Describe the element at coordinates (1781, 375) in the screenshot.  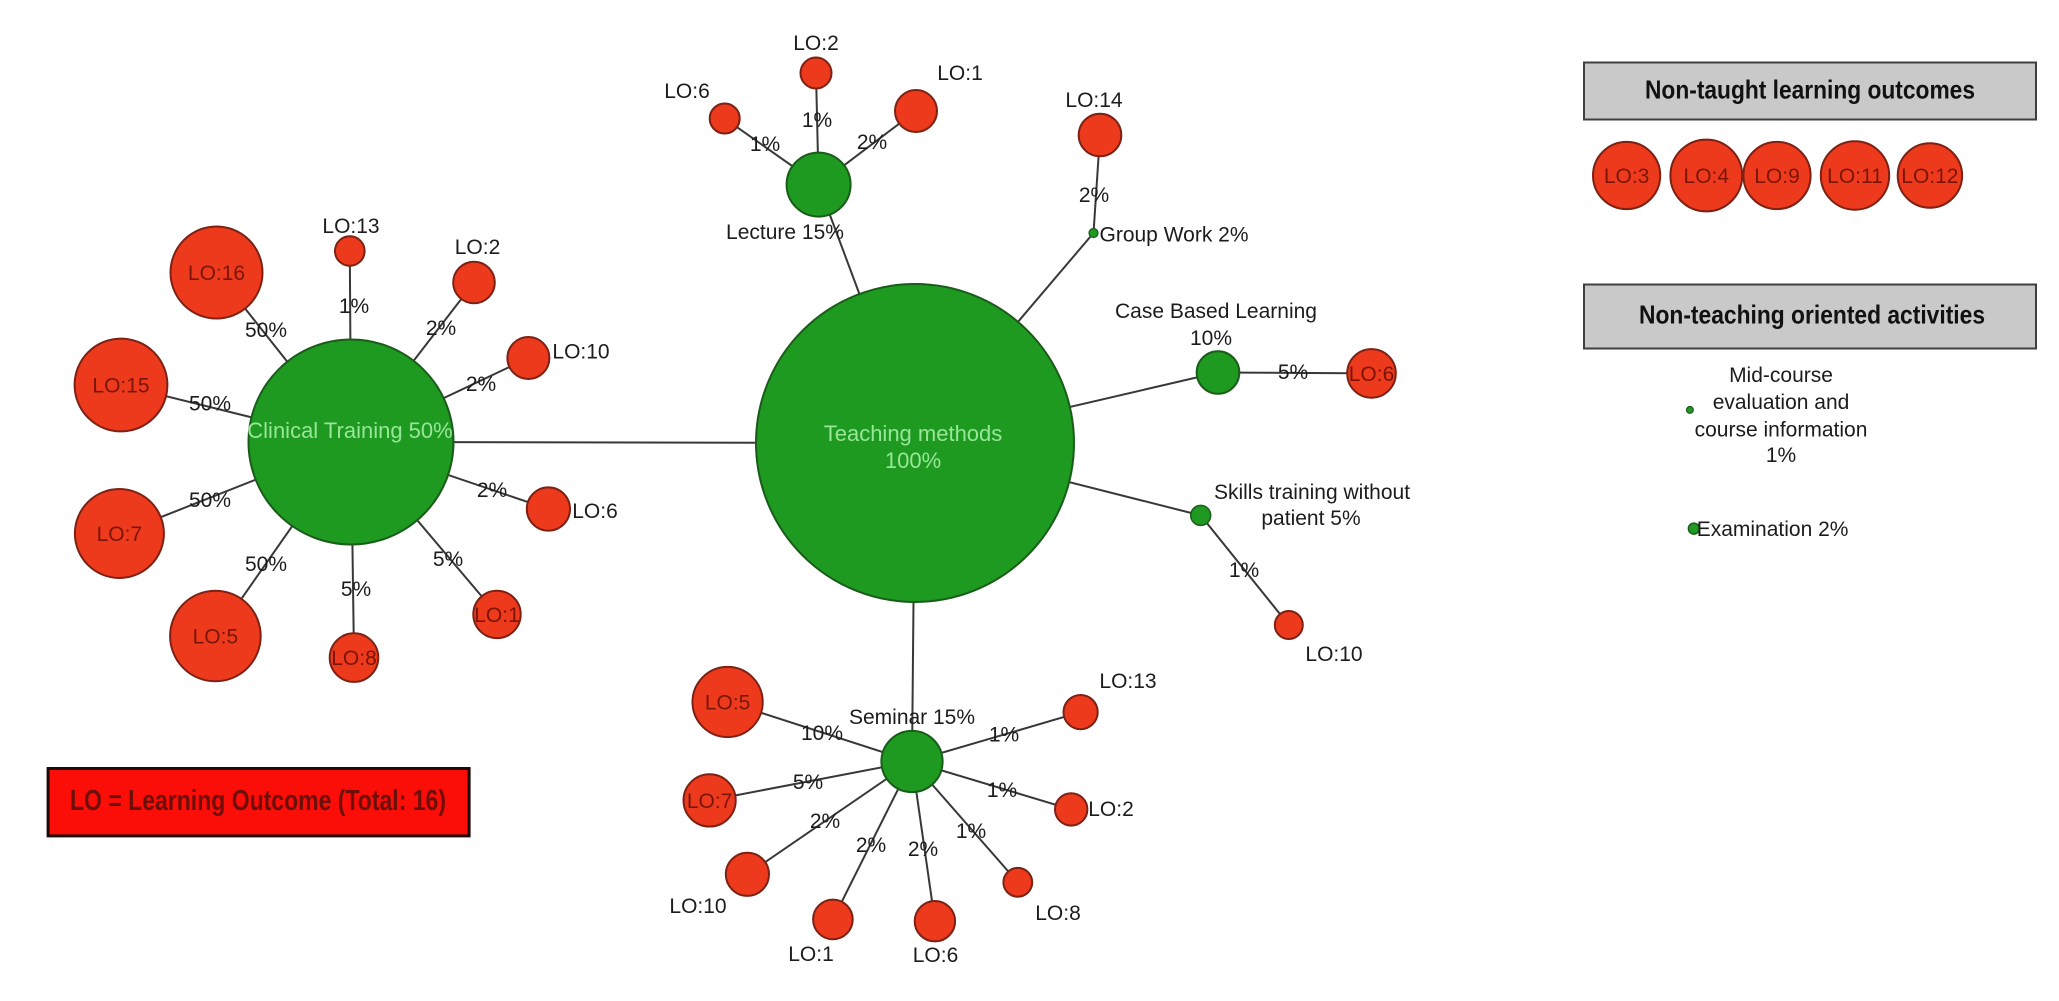
I see `svg-text: Mid-course` at that location.